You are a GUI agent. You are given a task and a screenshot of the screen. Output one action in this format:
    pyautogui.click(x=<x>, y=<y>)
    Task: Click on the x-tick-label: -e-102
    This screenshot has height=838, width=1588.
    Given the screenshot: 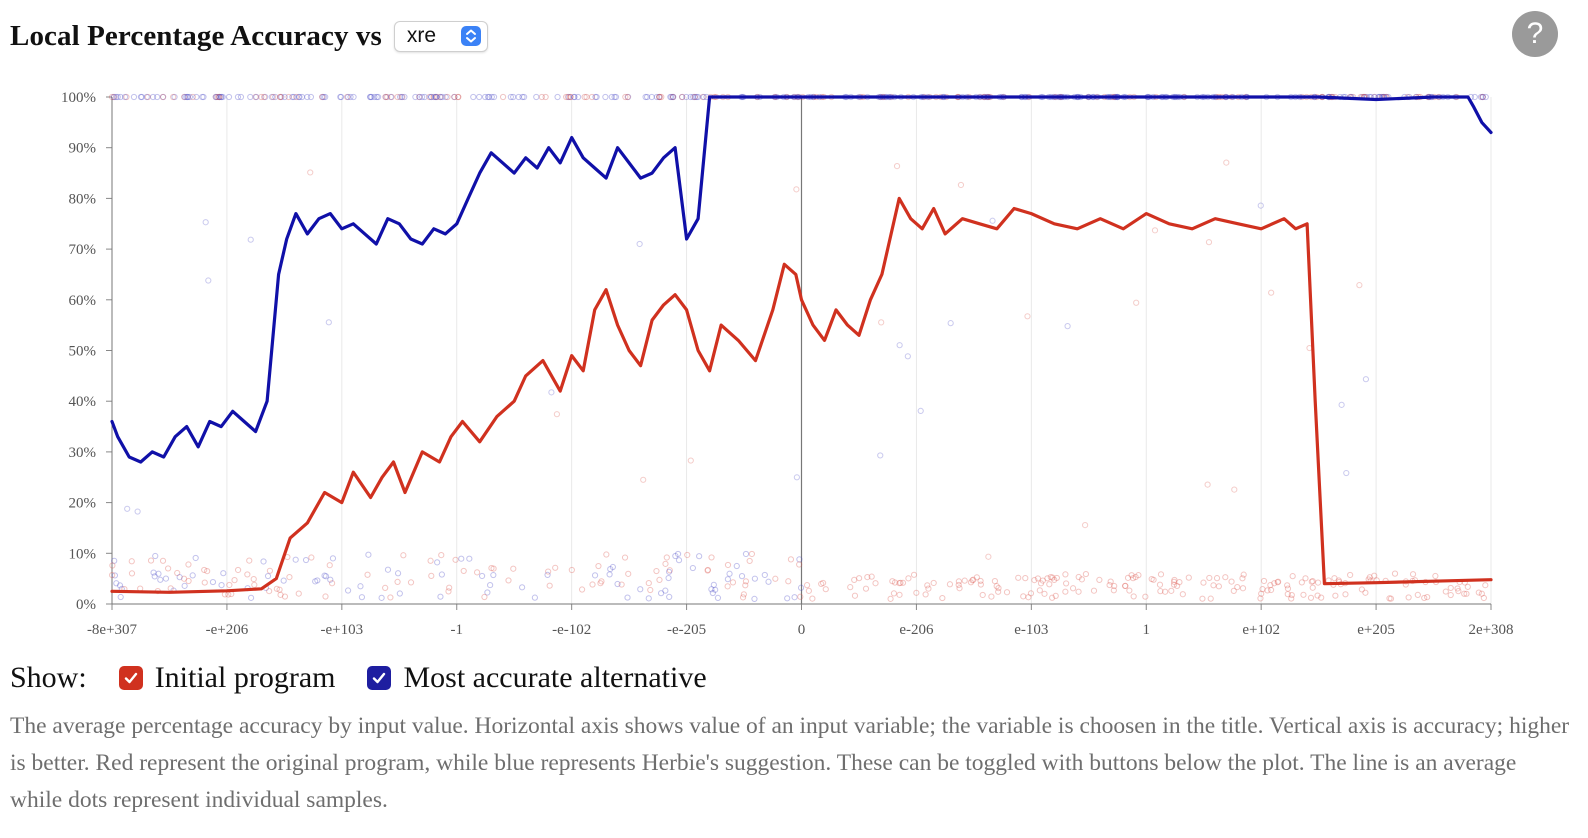 What is the action you would take?
    pyautogui.click(x=571, y=630)
    